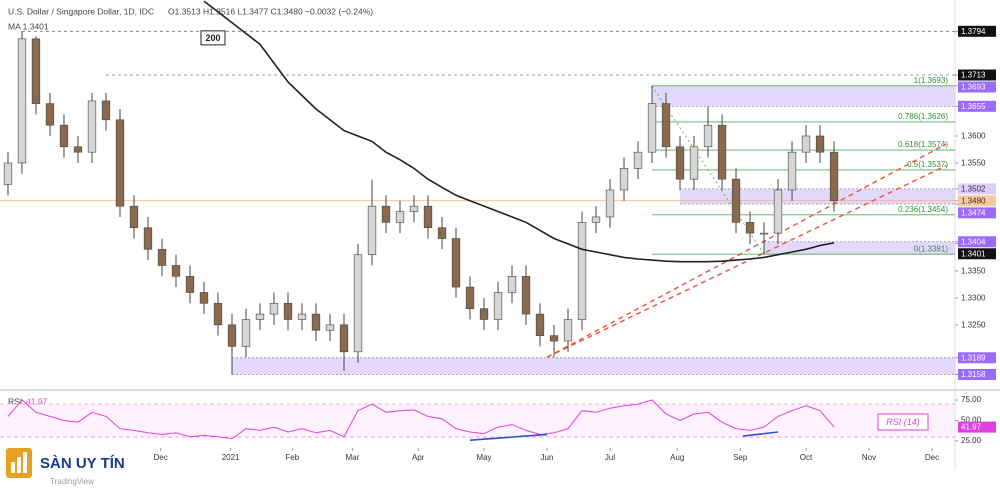 This screenshot has height=488, width=1000. Describe the element at coordinates (72, 481) in the screenshot. I see `source: TradingView` at that location.